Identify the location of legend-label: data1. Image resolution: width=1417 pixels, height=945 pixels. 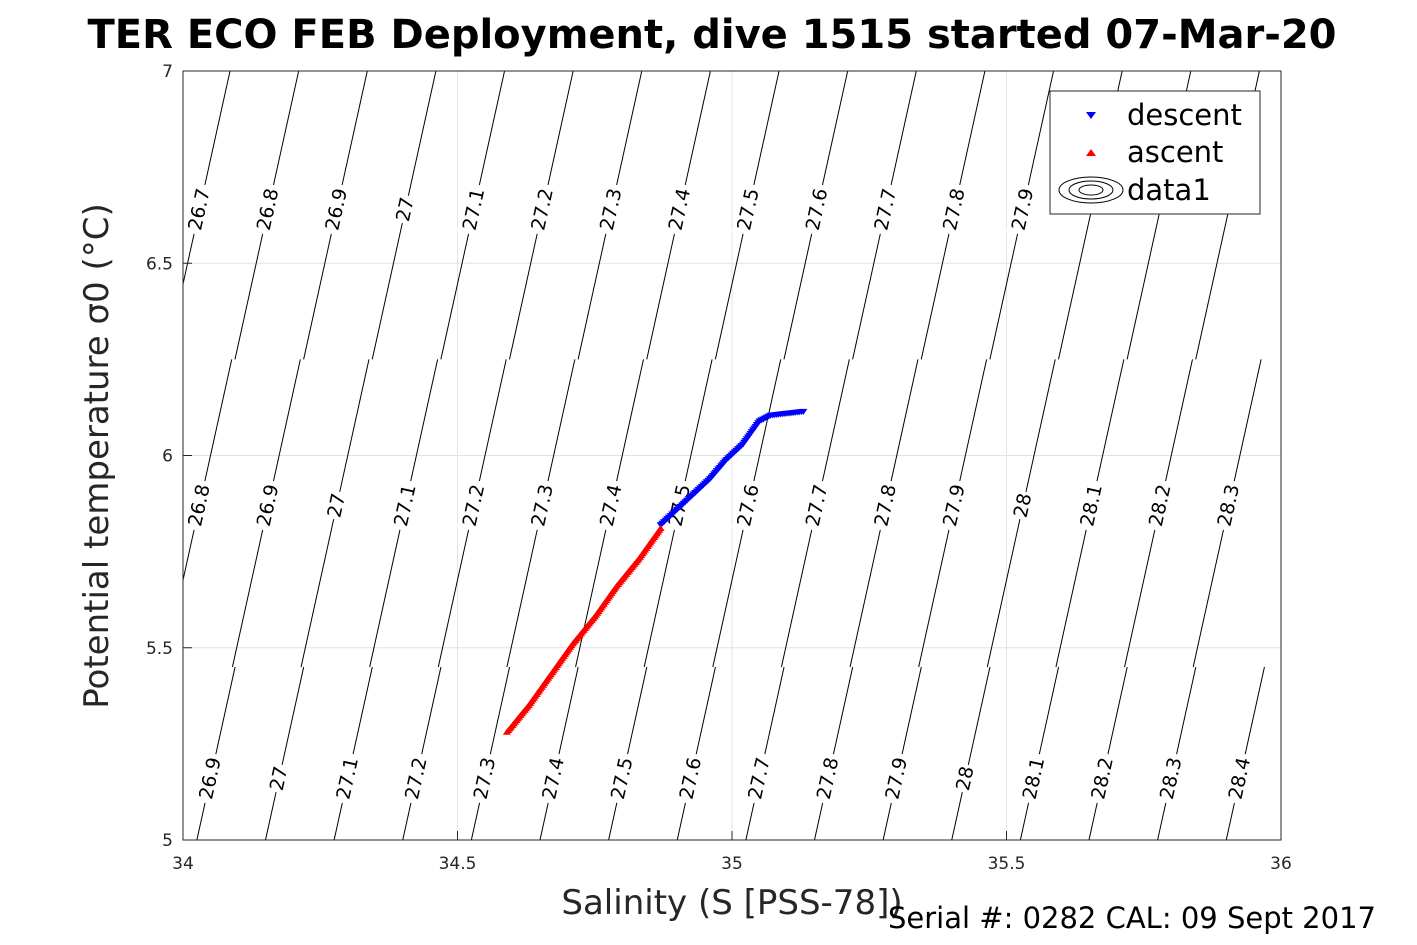
(1169, 190).